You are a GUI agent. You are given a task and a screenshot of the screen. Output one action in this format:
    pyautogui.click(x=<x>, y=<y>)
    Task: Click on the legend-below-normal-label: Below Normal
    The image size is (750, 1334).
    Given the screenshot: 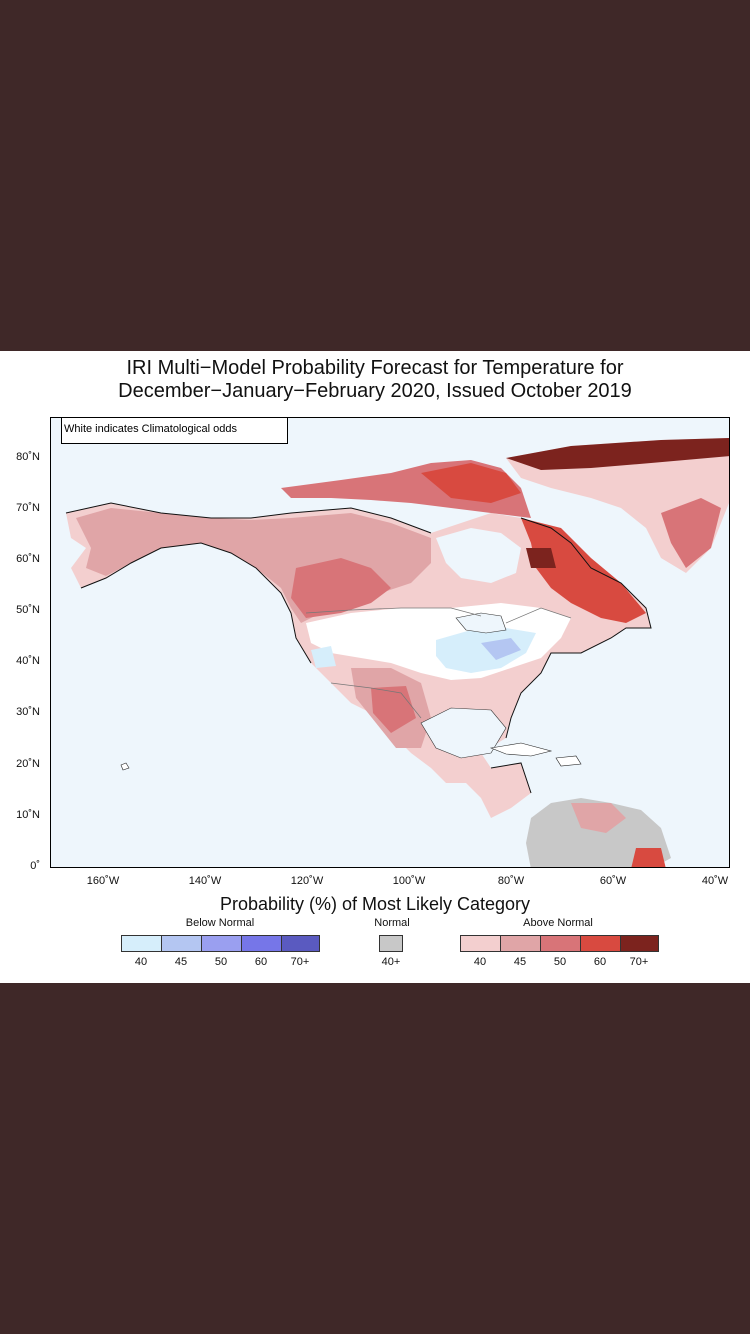 What is the action you would take?
    pyautogui.click(x=220, y=923)
    